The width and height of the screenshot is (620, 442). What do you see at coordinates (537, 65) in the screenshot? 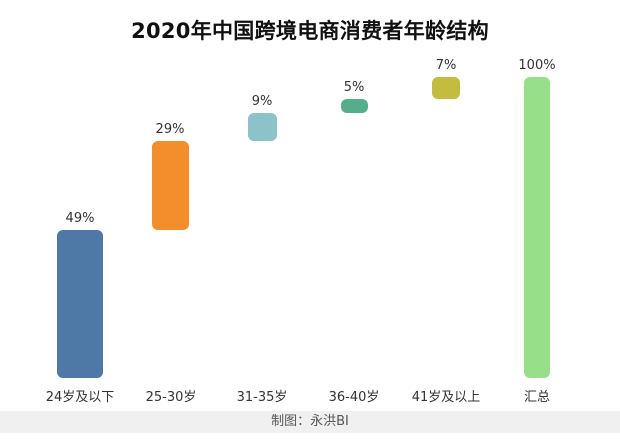
I see `value-label: 100%` at bounding box center [537, 65].